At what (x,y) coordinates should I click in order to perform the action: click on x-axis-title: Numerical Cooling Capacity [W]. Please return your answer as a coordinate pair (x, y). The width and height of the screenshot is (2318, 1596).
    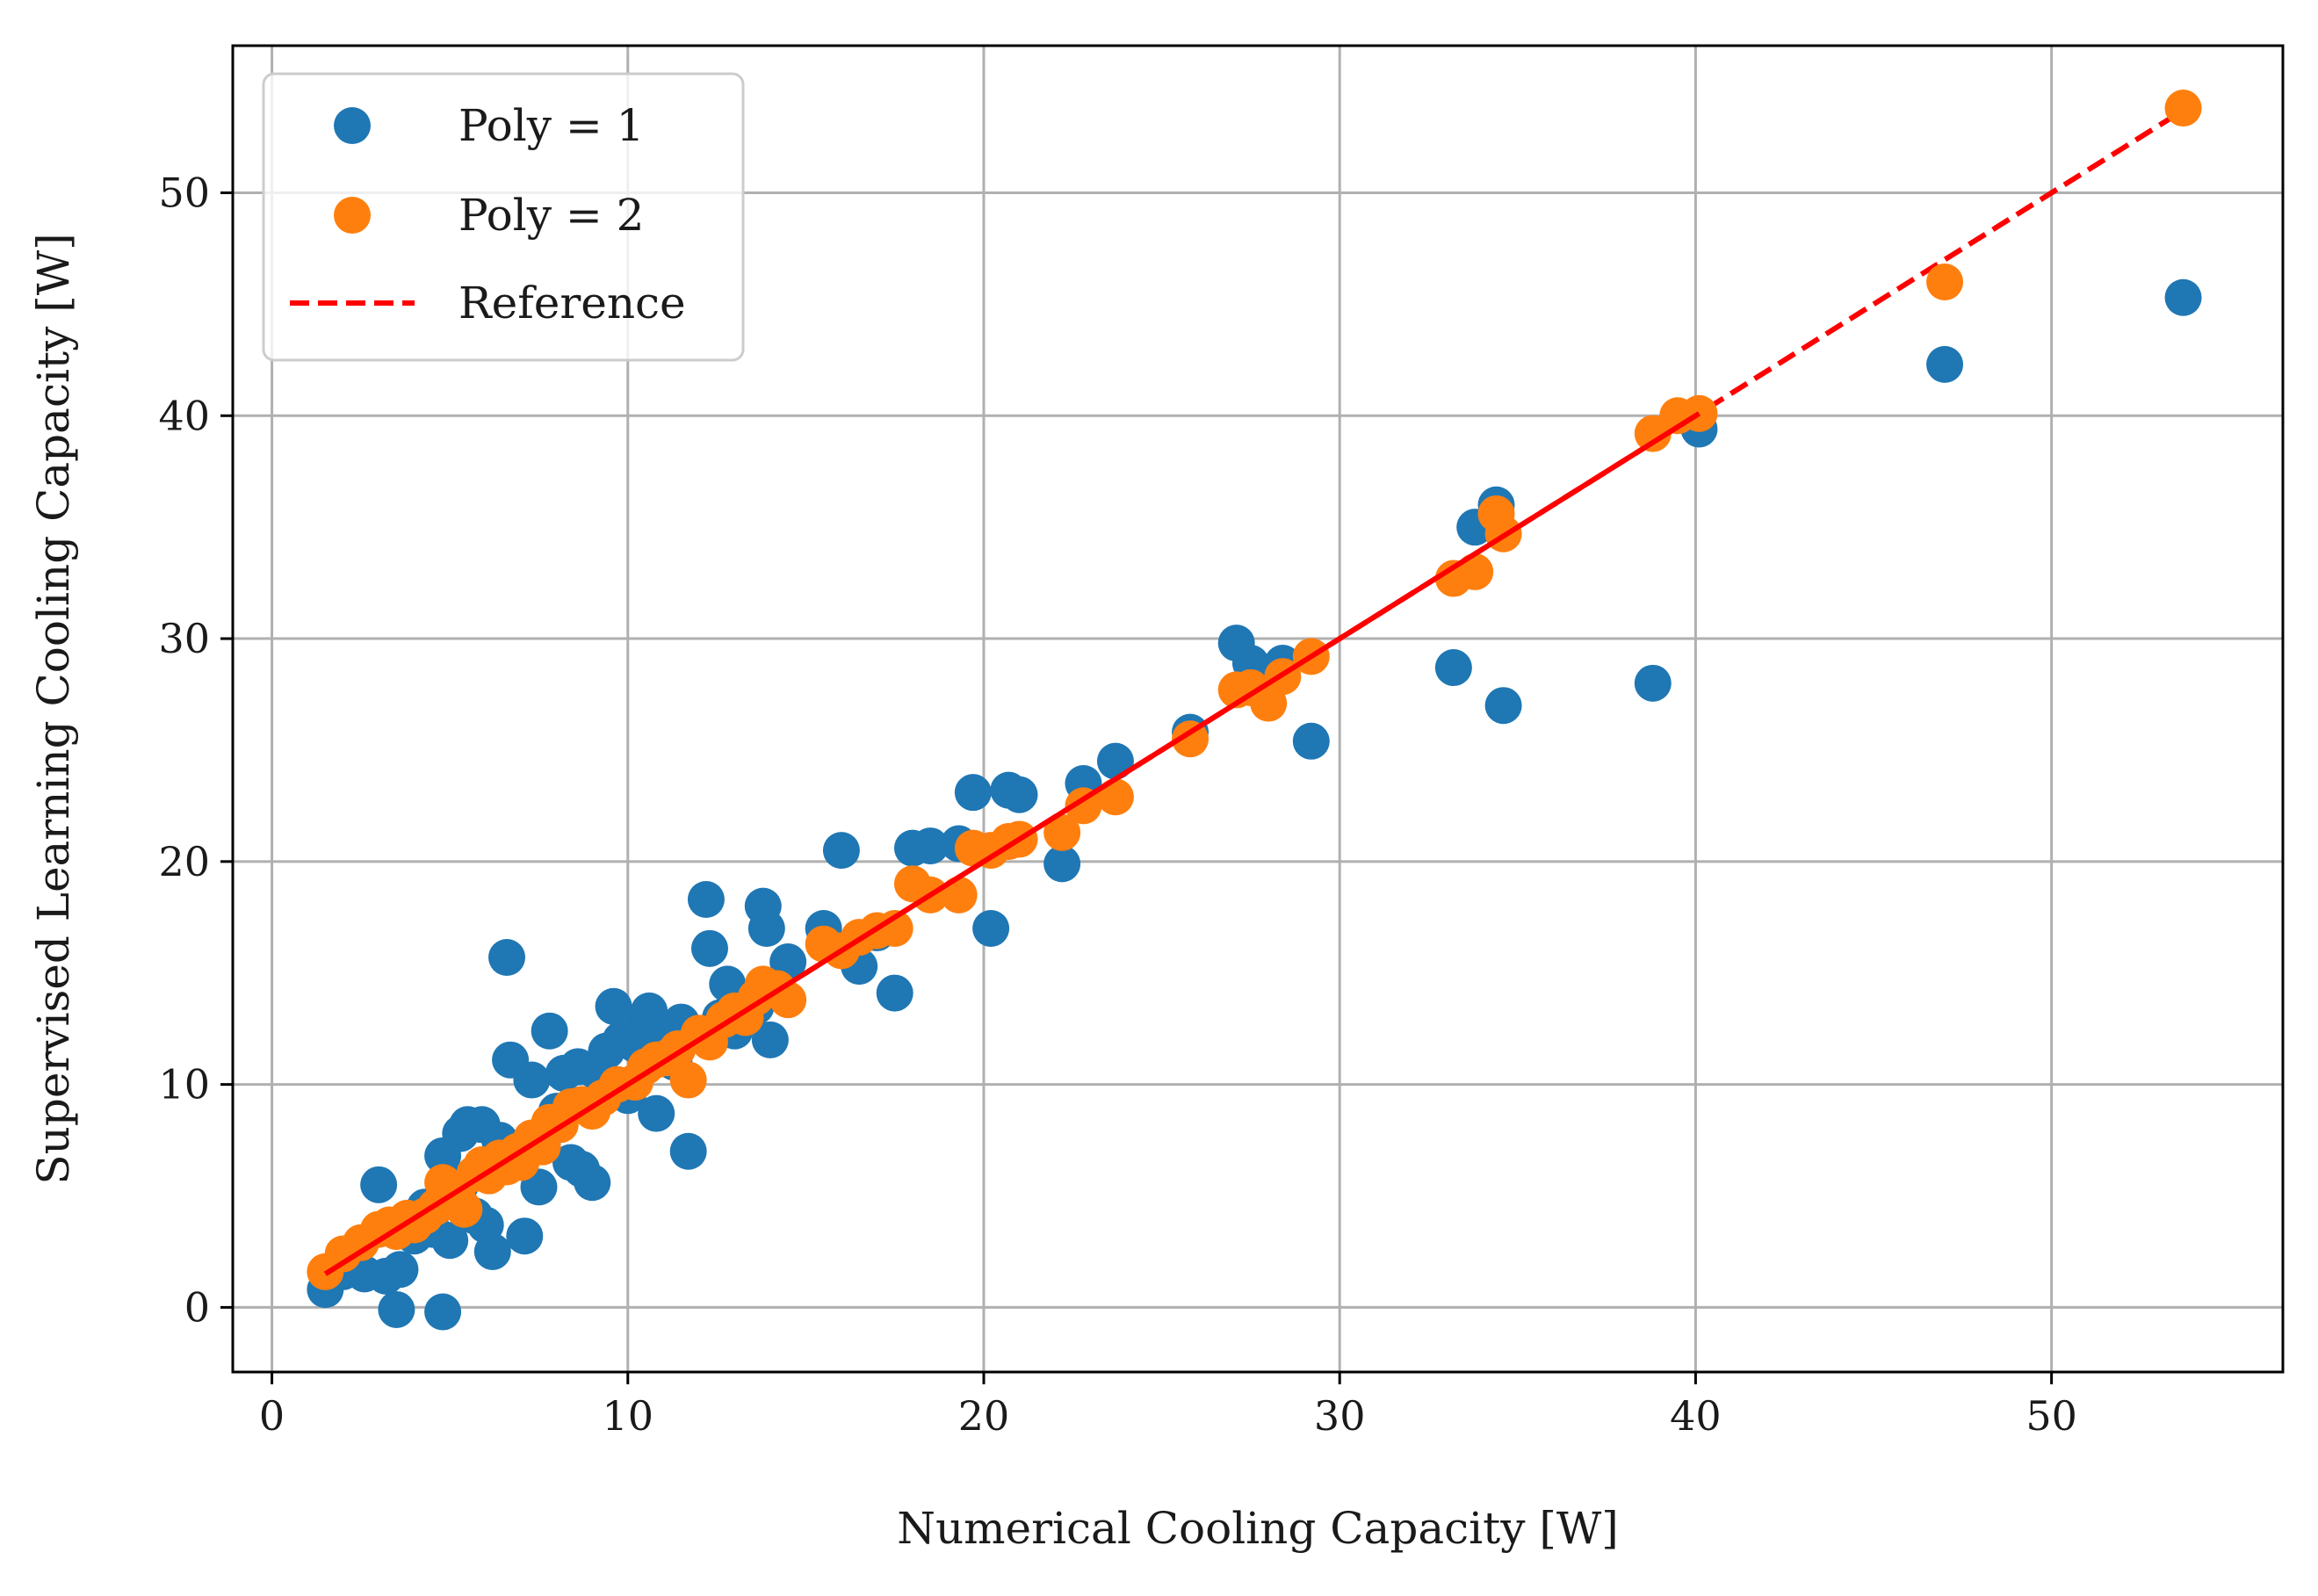
    Looking at the image, I should click on (1258, 1528).